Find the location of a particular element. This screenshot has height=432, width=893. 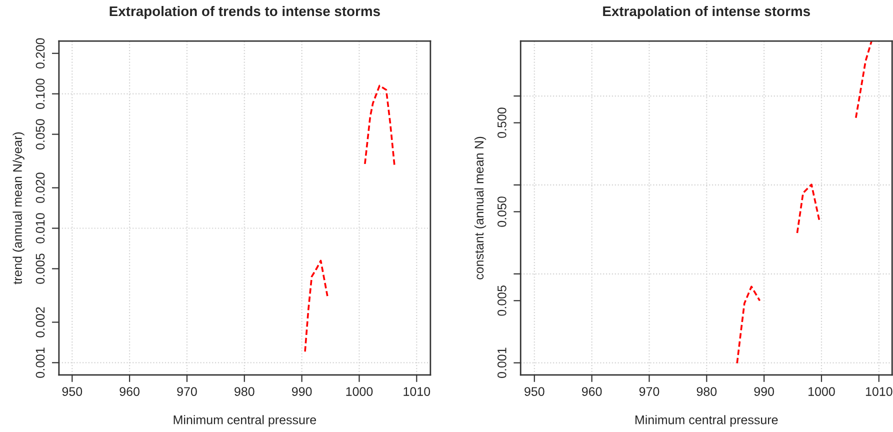

chart-title: Extrapolation of trends to intense storms is located at coordinates (245, 12).